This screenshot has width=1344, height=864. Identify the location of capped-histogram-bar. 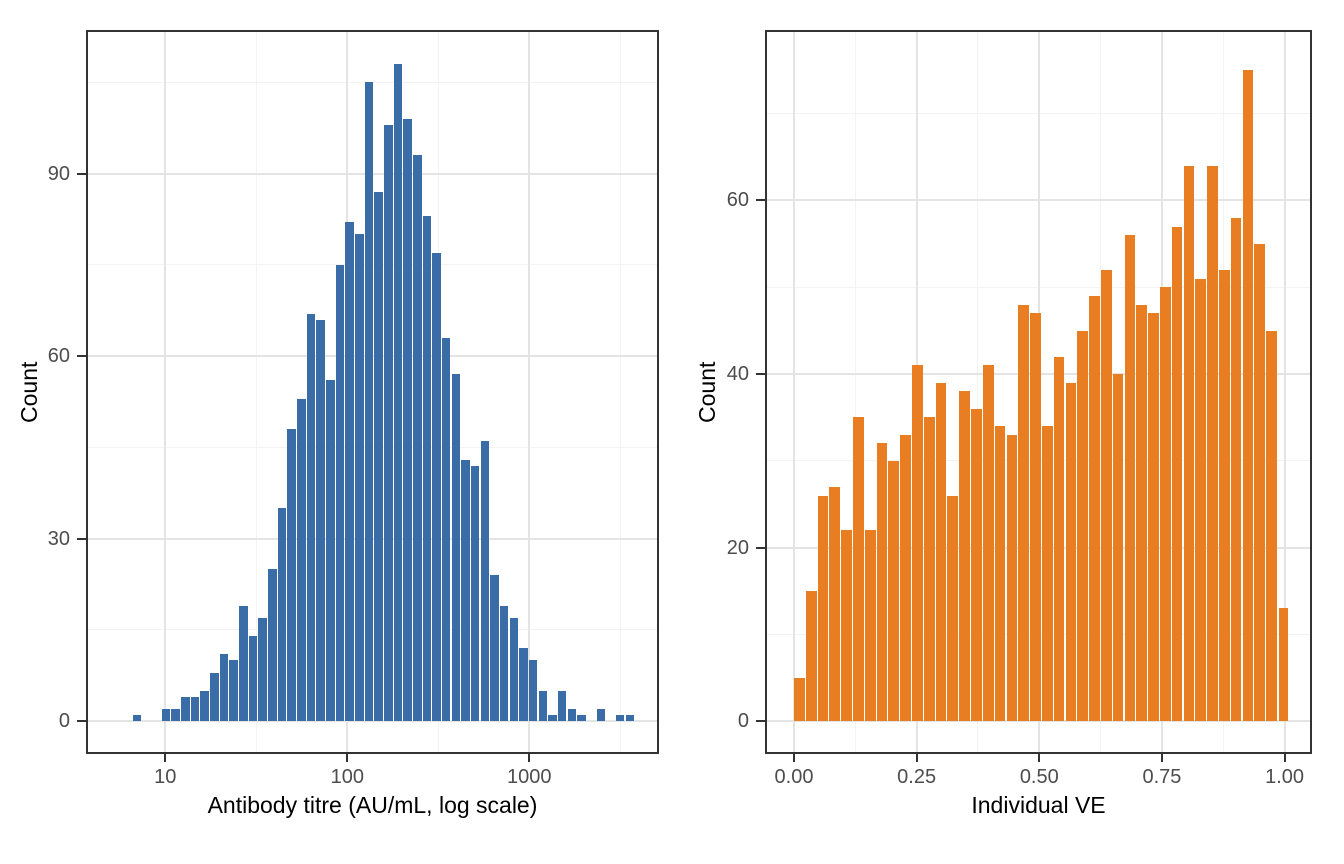
(1283, 664).